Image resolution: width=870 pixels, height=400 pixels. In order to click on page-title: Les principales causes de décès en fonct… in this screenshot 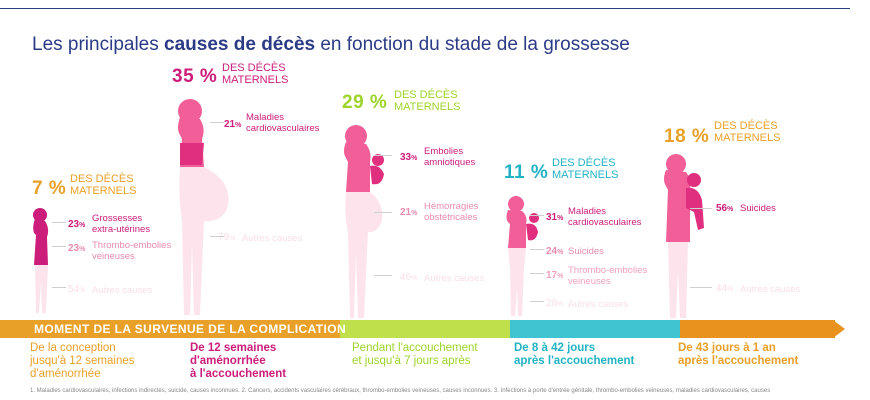, I will do `click(331, 45)`.